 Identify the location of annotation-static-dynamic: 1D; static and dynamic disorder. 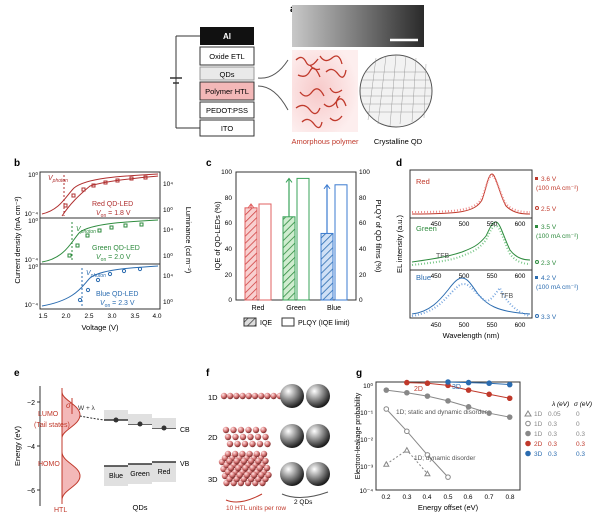
(442, 412).